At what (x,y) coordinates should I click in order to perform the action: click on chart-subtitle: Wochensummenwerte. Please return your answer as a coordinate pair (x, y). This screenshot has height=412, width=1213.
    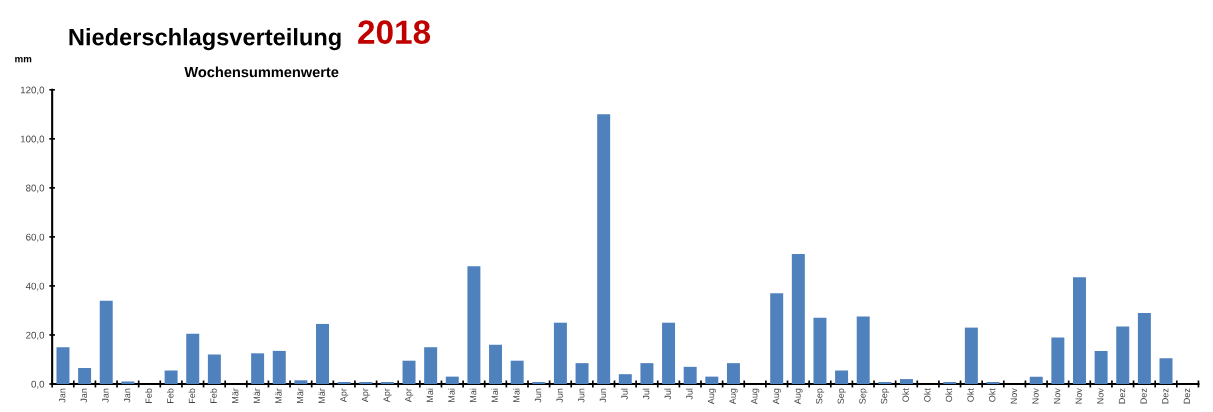
    Looking at the image, I should click on (261, 72).